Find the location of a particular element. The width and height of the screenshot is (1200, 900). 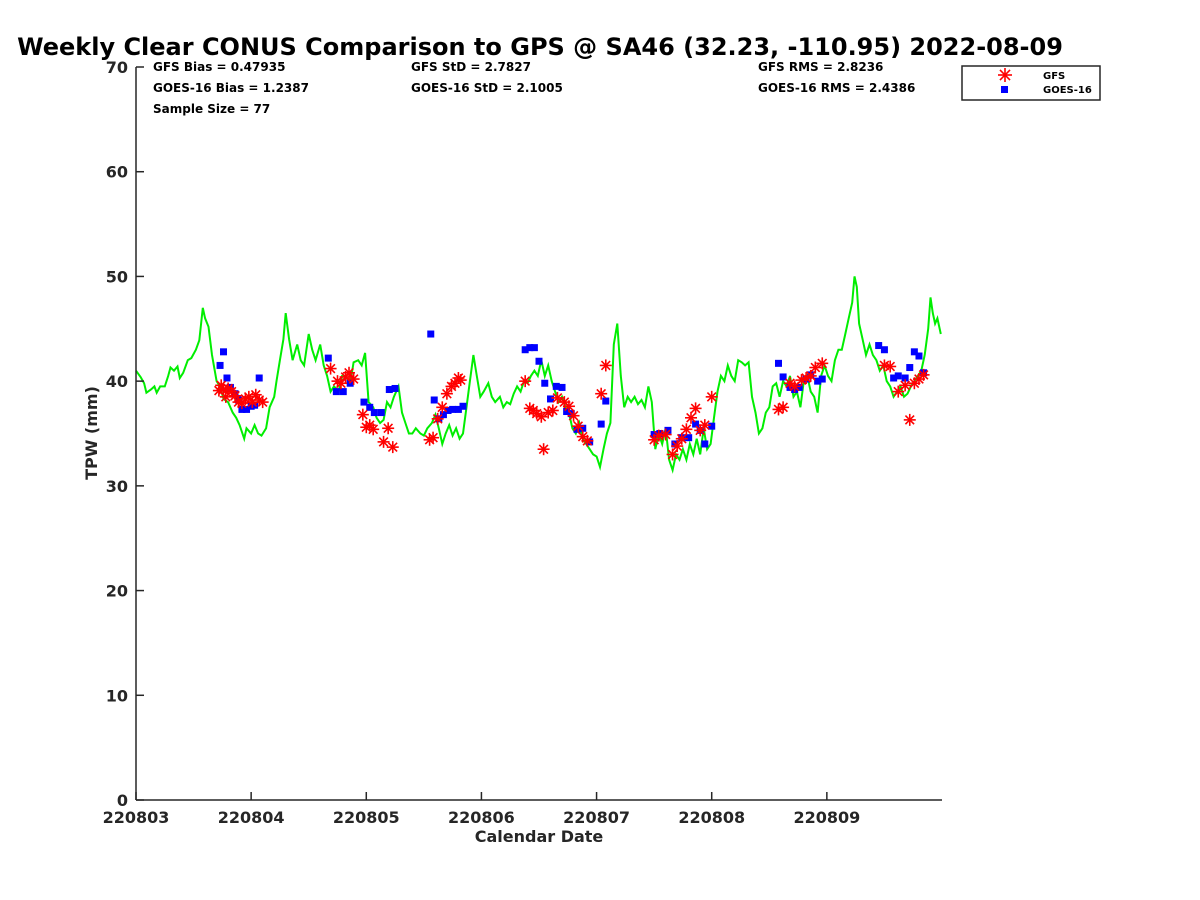

goes-rms-text: GOES-16 RMS = 2.4386 is located at coordinates (836, 88).